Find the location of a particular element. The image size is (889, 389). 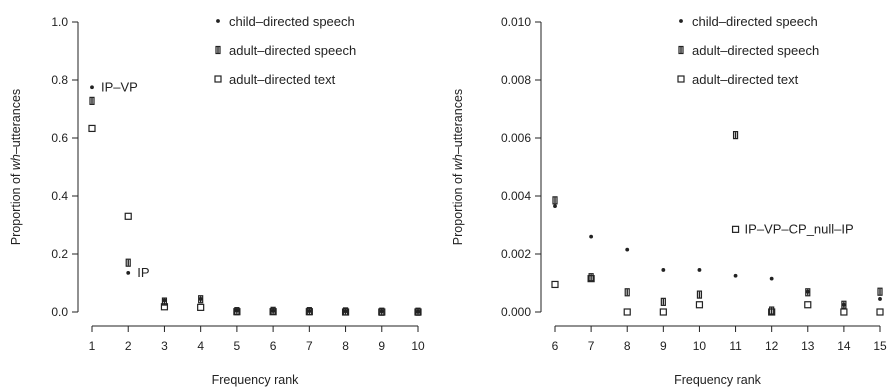

panel2-annotation-0: IP–VP–CP_null–IP is located at coordinates (799, 228).